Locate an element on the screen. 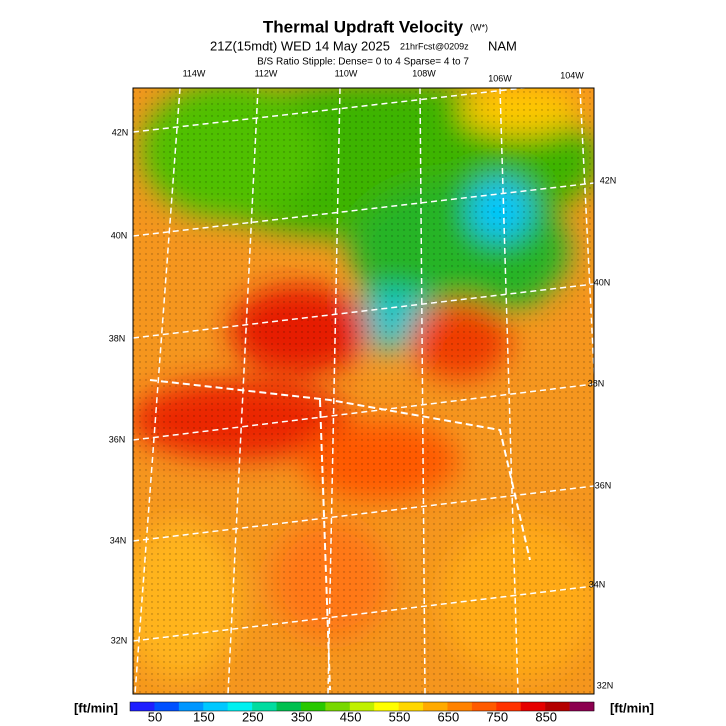 The height and width of the screenshot is (726, 726). colorbar-label: 450 is located at coordinates (351, 716).